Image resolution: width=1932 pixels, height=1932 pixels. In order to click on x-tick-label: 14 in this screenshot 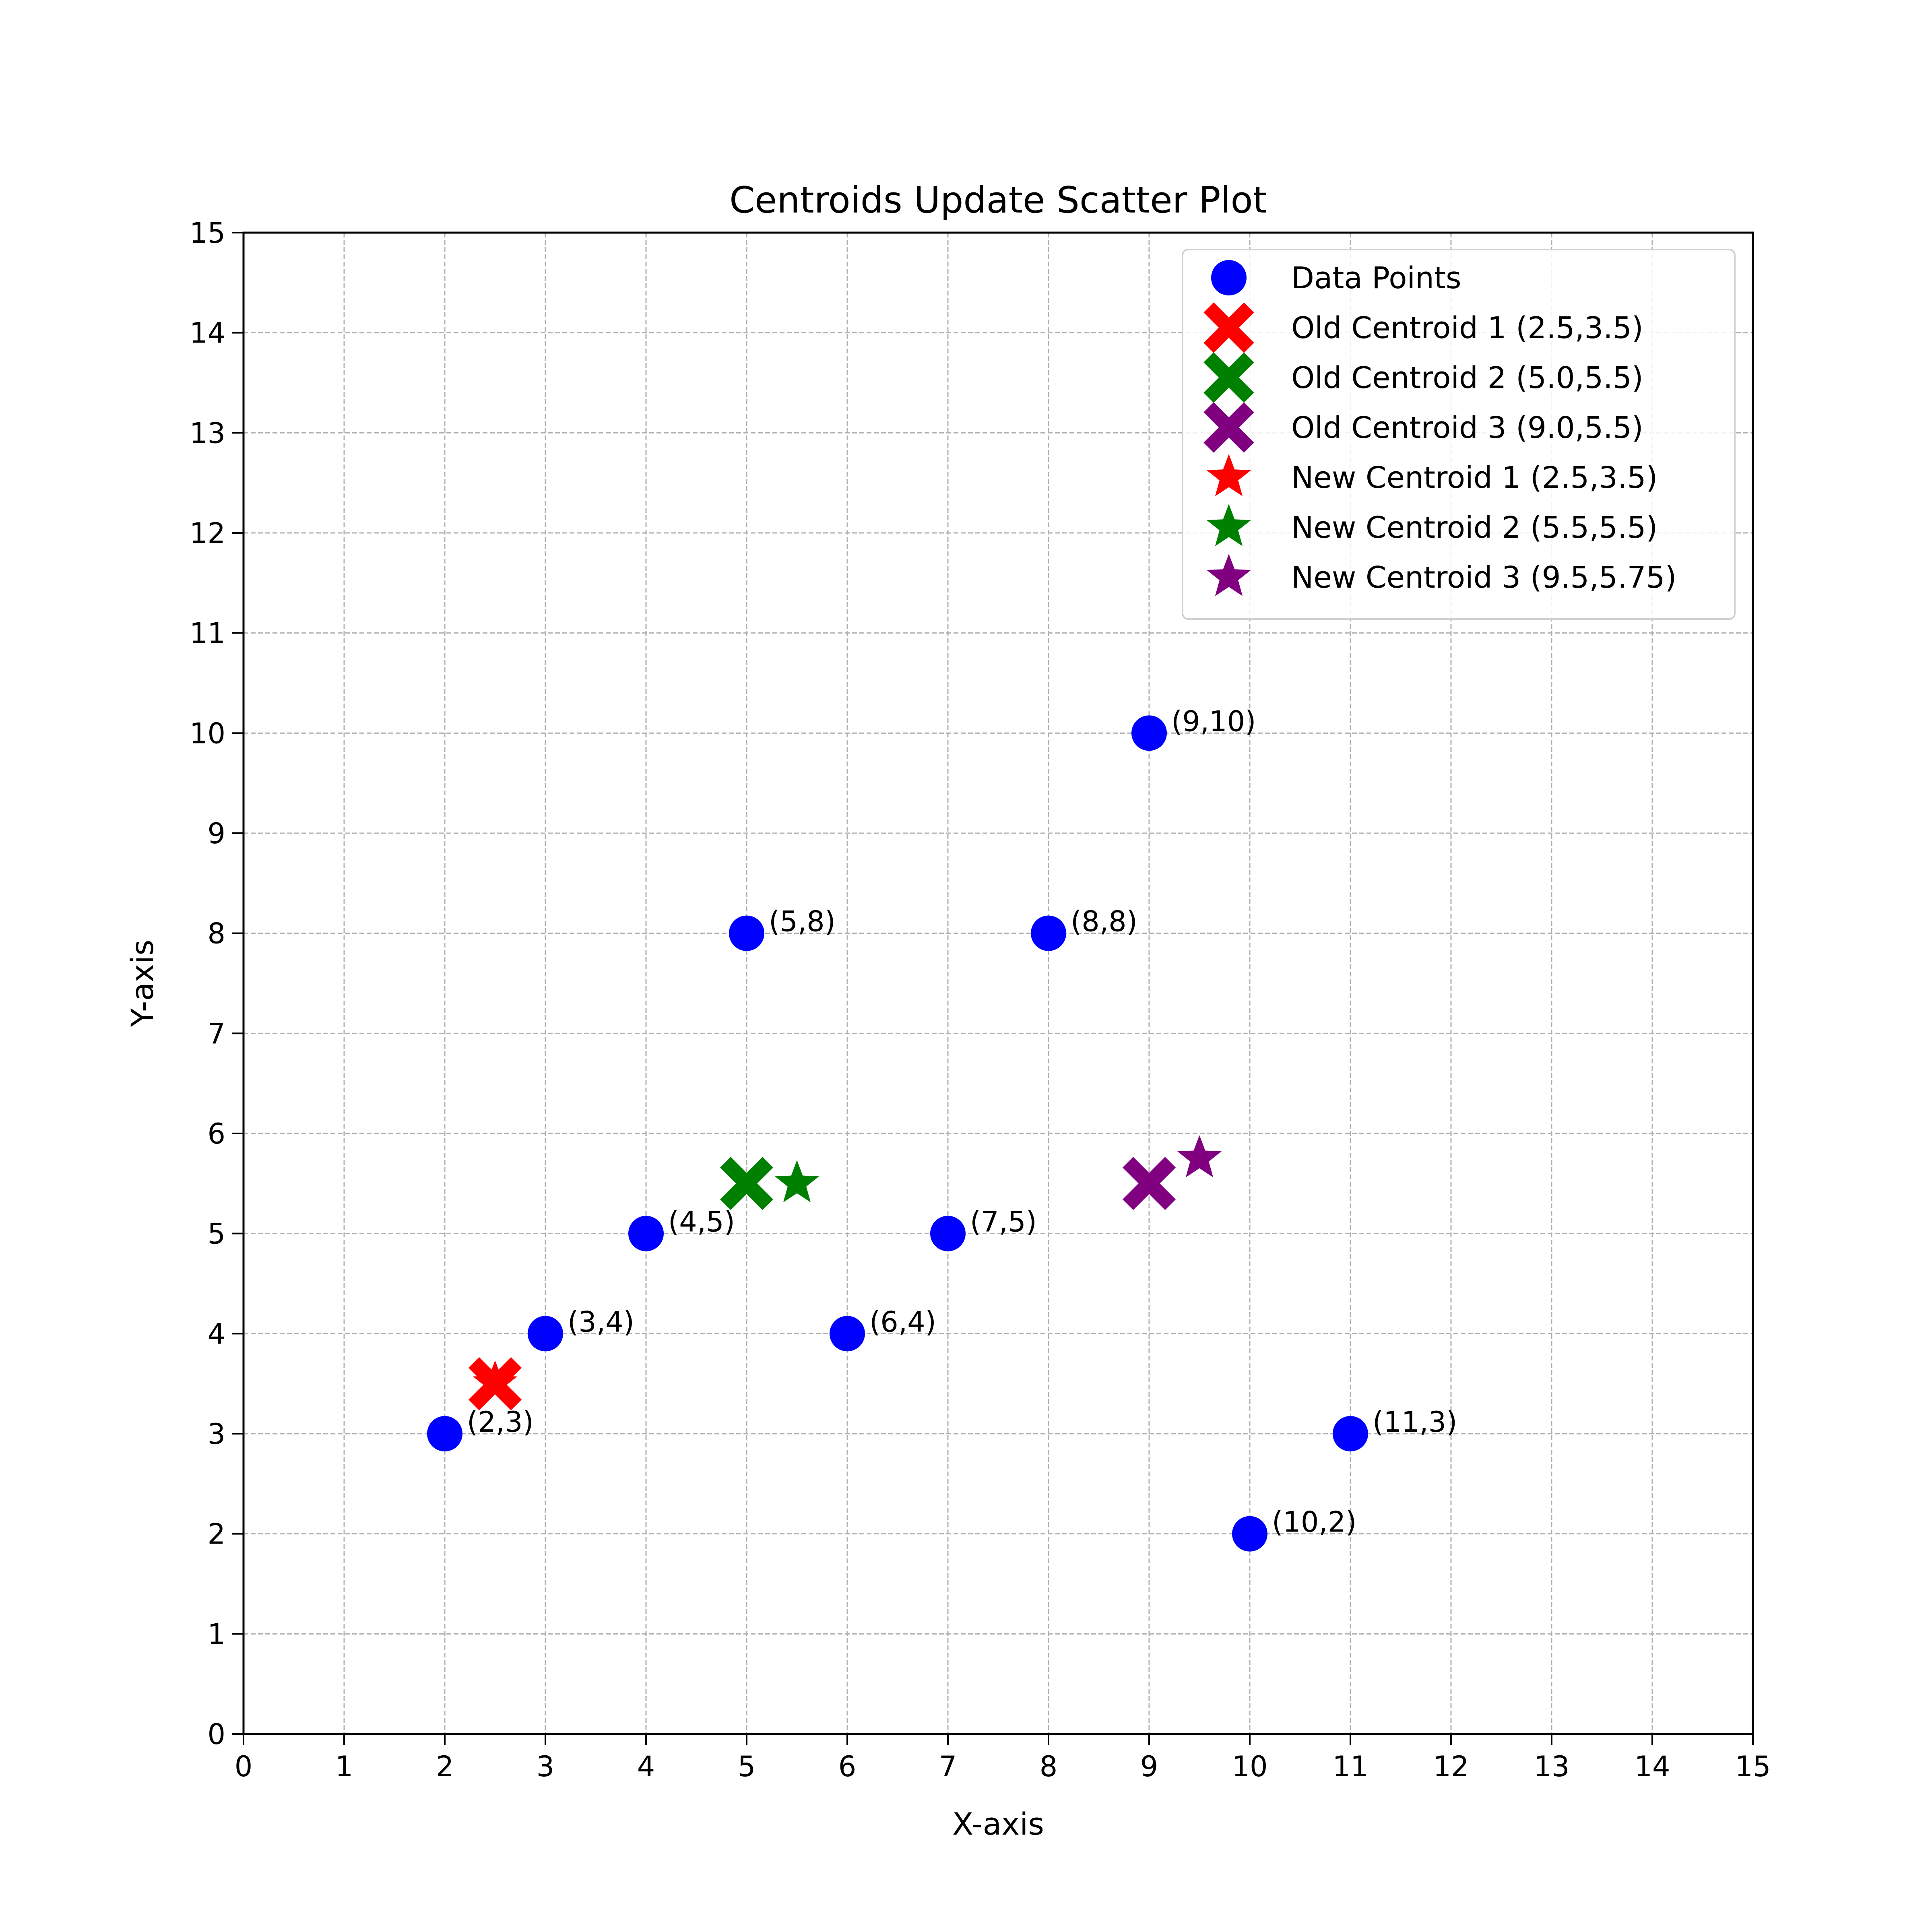, I will do `click(1652, 1767)`.